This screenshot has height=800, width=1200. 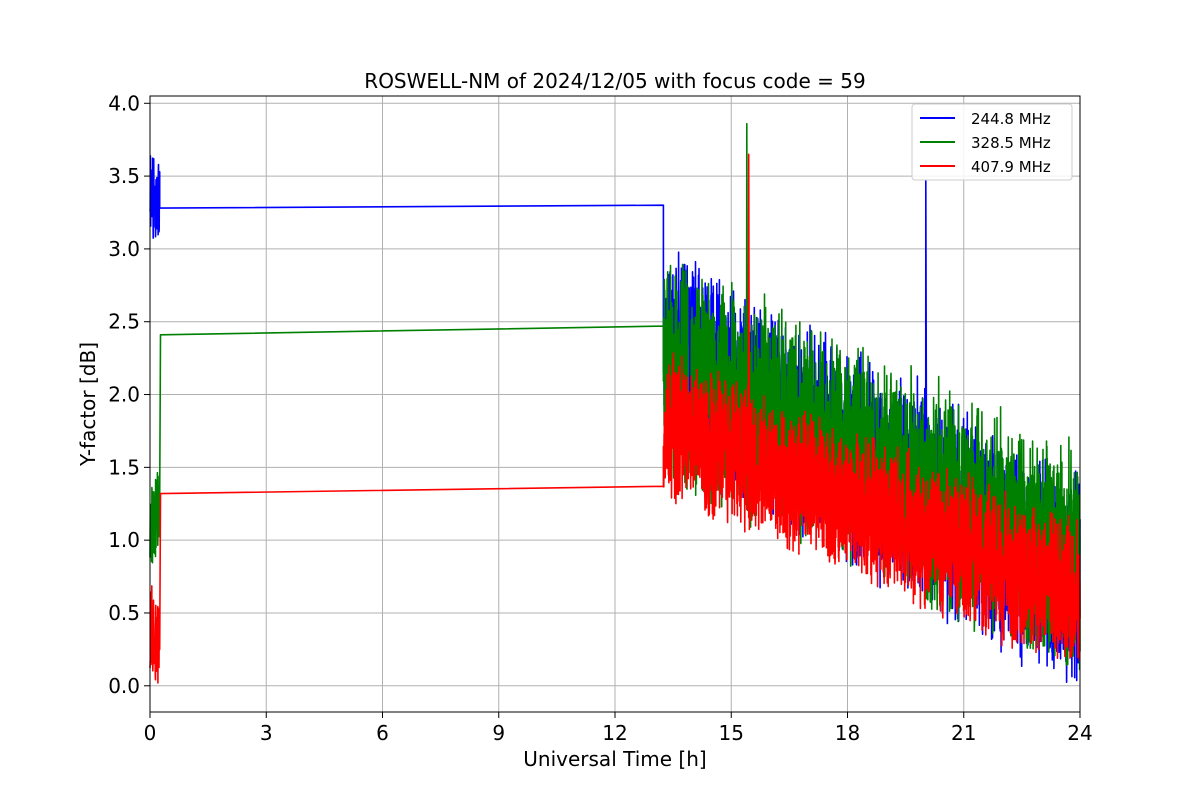 What do you see at coordinates (1011, 143) in the screenshot?
I see `legend-entry: 328.5 MHz` at bounding box center [1011, 143].